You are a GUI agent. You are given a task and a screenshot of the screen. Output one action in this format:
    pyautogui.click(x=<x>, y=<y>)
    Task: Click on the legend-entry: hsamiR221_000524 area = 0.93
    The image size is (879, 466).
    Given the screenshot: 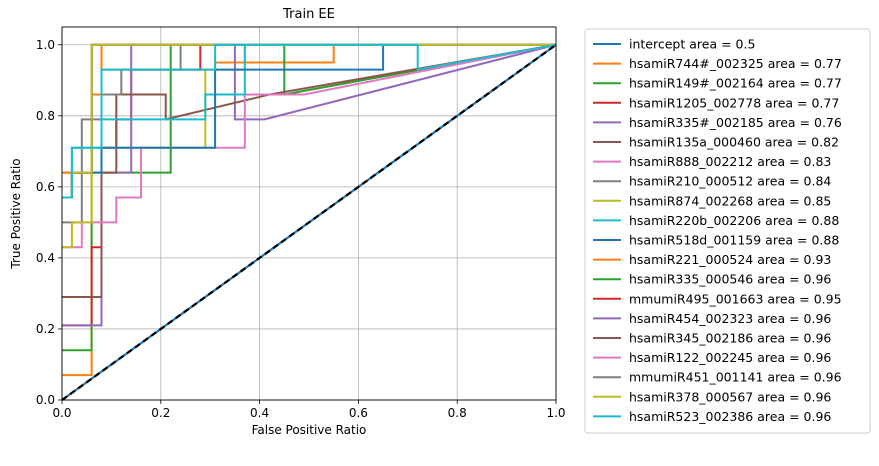 What is the action you would take?
    pyautogui.click(x=730, y=259)
    